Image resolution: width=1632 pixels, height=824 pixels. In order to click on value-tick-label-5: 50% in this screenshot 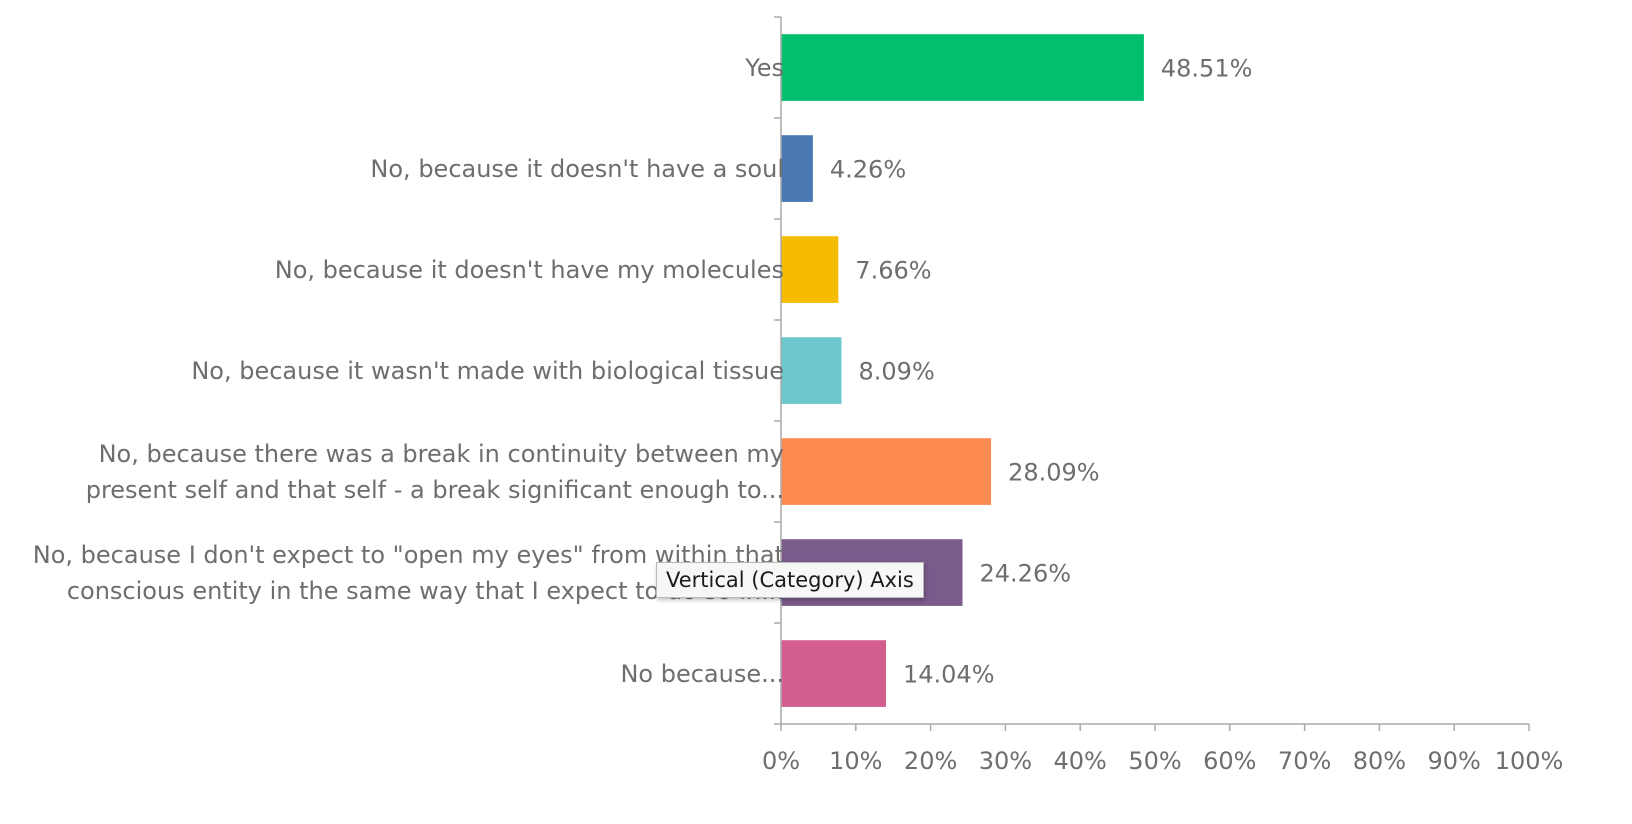, I will do `click(1154, 761)`.